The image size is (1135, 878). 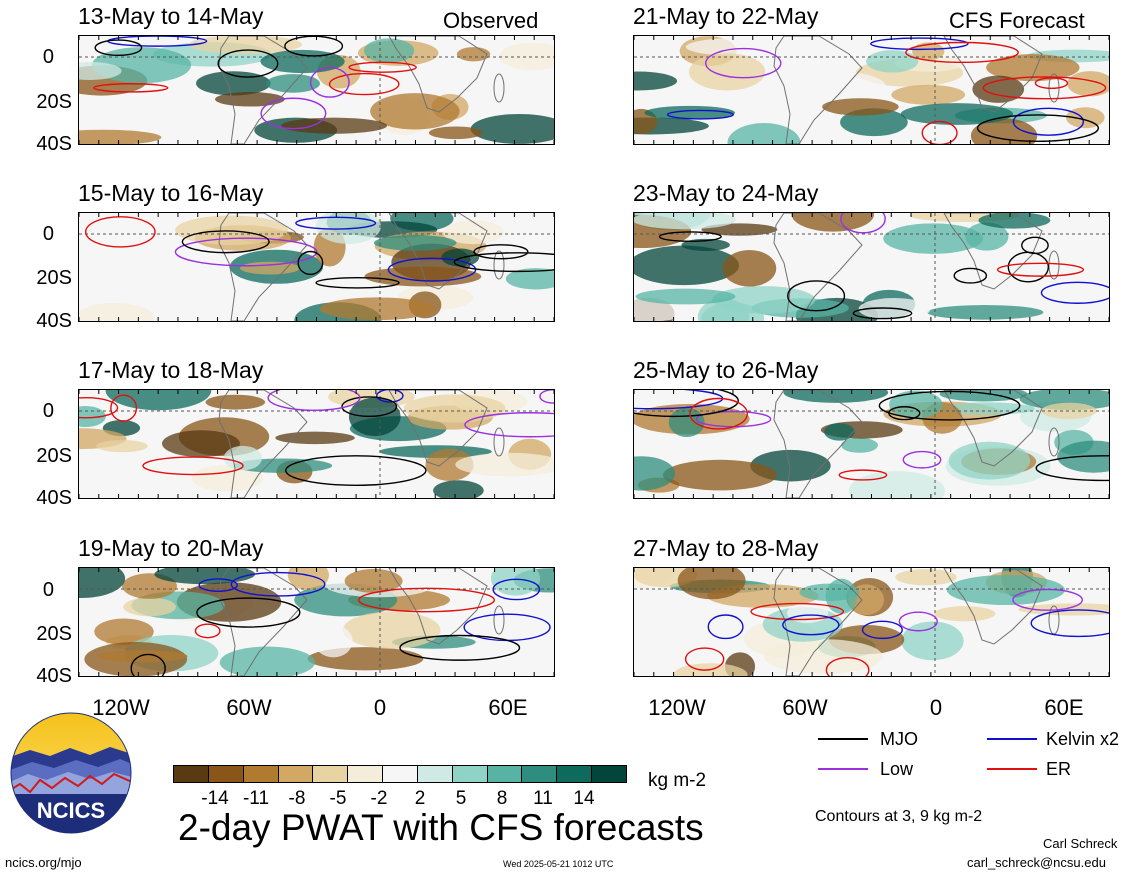 What do you see at coordinates (1012, 739) in the screenshot?
I see `legend-line-kelvin` at bounding box center [1012, 739].